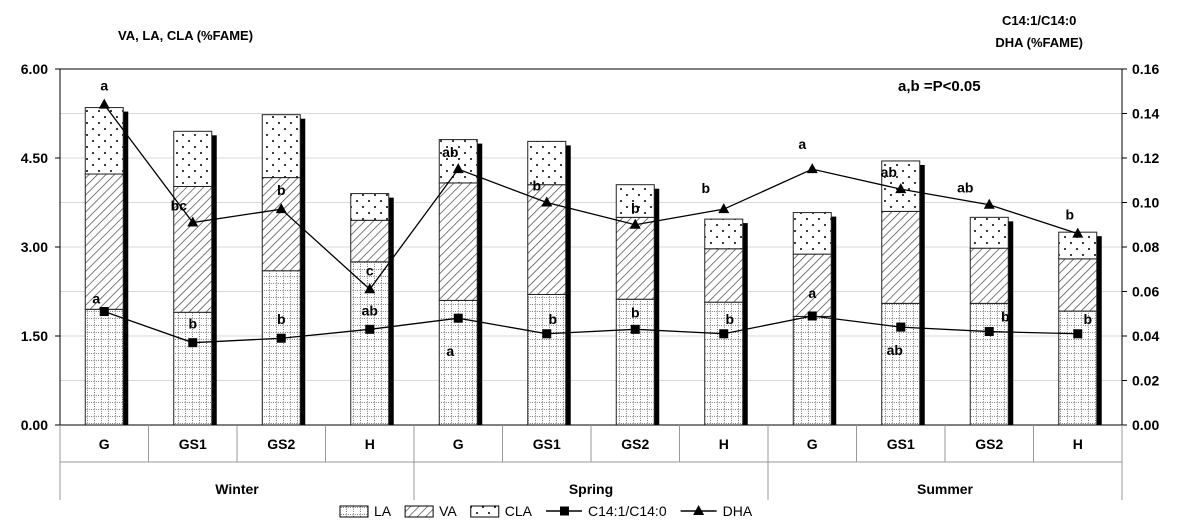 This screenshot has height=526, width=1178. What do you see at coordinates (419, 511) in the screenshot?
I see `legend-swatch` at bounding box center [419, 511].